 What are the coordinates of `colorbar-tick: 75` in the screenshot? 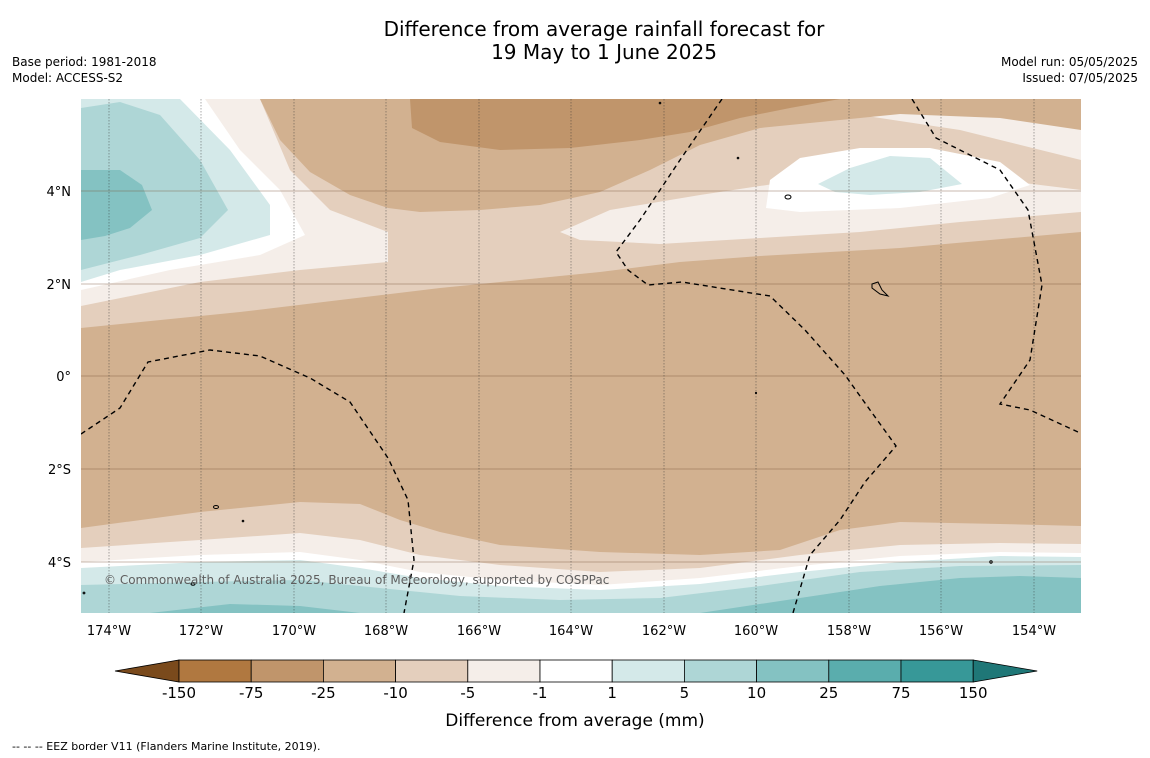 It's located at (900, 693).